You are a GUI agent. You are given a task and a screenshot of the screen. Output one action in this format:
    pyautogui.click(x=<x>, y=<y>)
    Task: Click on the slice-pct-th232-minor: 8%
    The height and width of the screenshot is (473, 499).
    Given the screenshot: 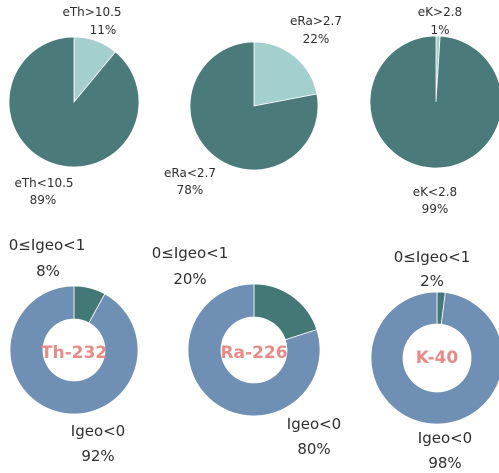 What is the action you would take?
    pyautogui.click(x=48, y=271)
    